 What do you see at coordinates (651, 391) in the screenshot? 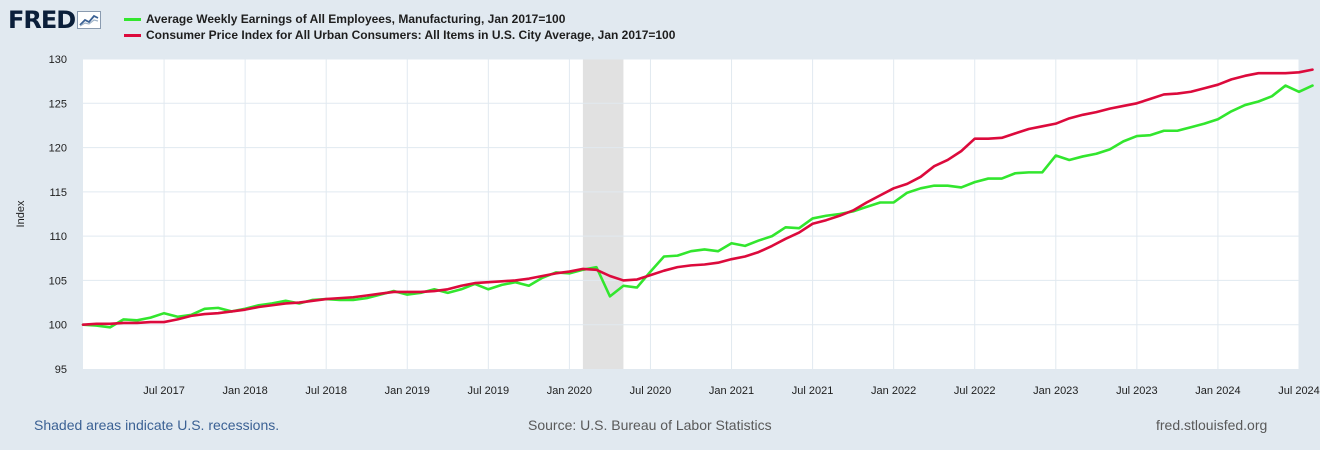
I see `x-tick-label: Jul 2020` at bounding box center [651, 391].